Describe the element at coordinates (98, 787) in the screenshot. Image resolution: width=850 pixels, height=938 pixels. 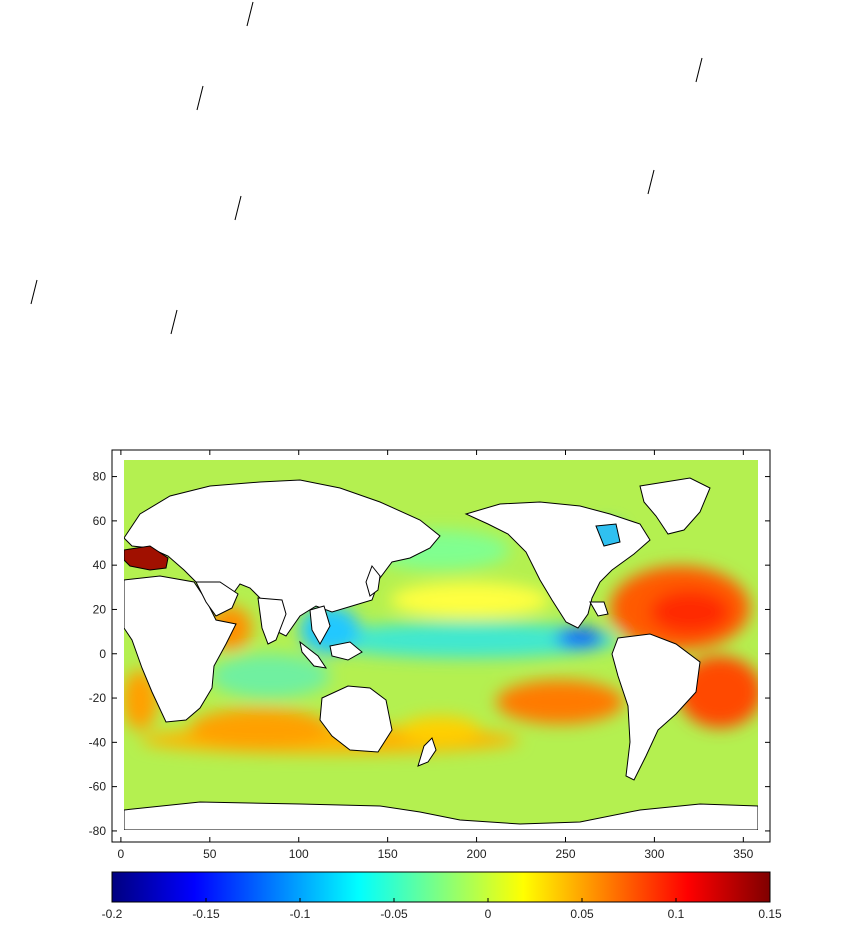
I see `y-tick-label: -60` at that location.